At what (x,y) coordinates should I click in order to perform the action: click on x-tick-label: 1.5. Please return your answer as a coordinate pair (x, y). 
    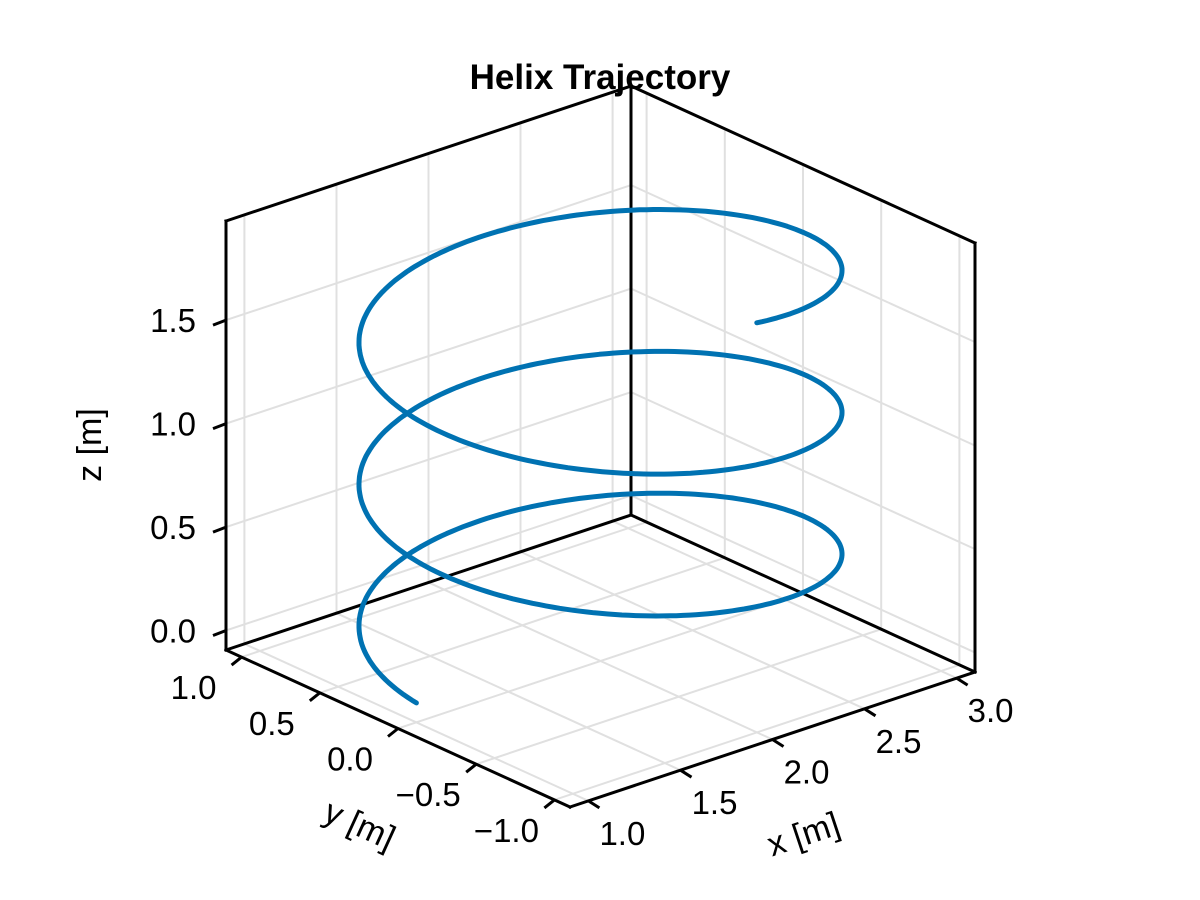
    Looking at the image, I should click on (715, 802).